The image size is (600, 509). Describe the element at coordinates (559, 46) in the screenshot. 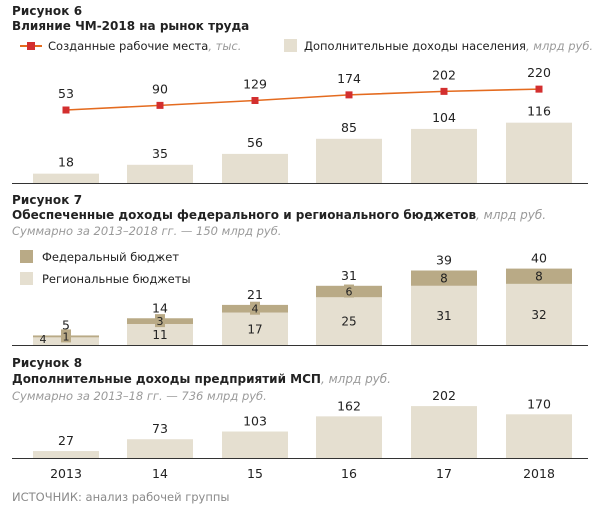

I see `fig6-legend-bar-unit: , млрд руб.` at that location.